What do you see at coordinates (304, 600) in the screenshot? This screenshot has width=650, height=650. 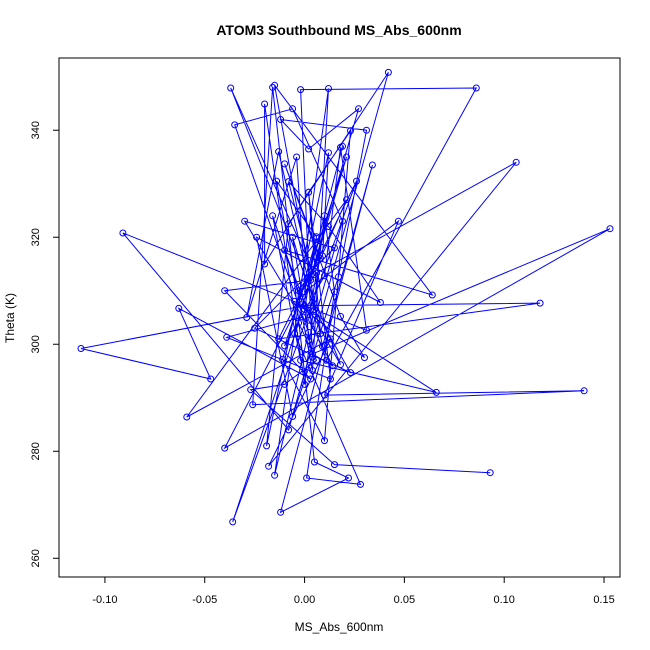 I see `x-tick-label: 0.00` at bounding box center [304, 600].